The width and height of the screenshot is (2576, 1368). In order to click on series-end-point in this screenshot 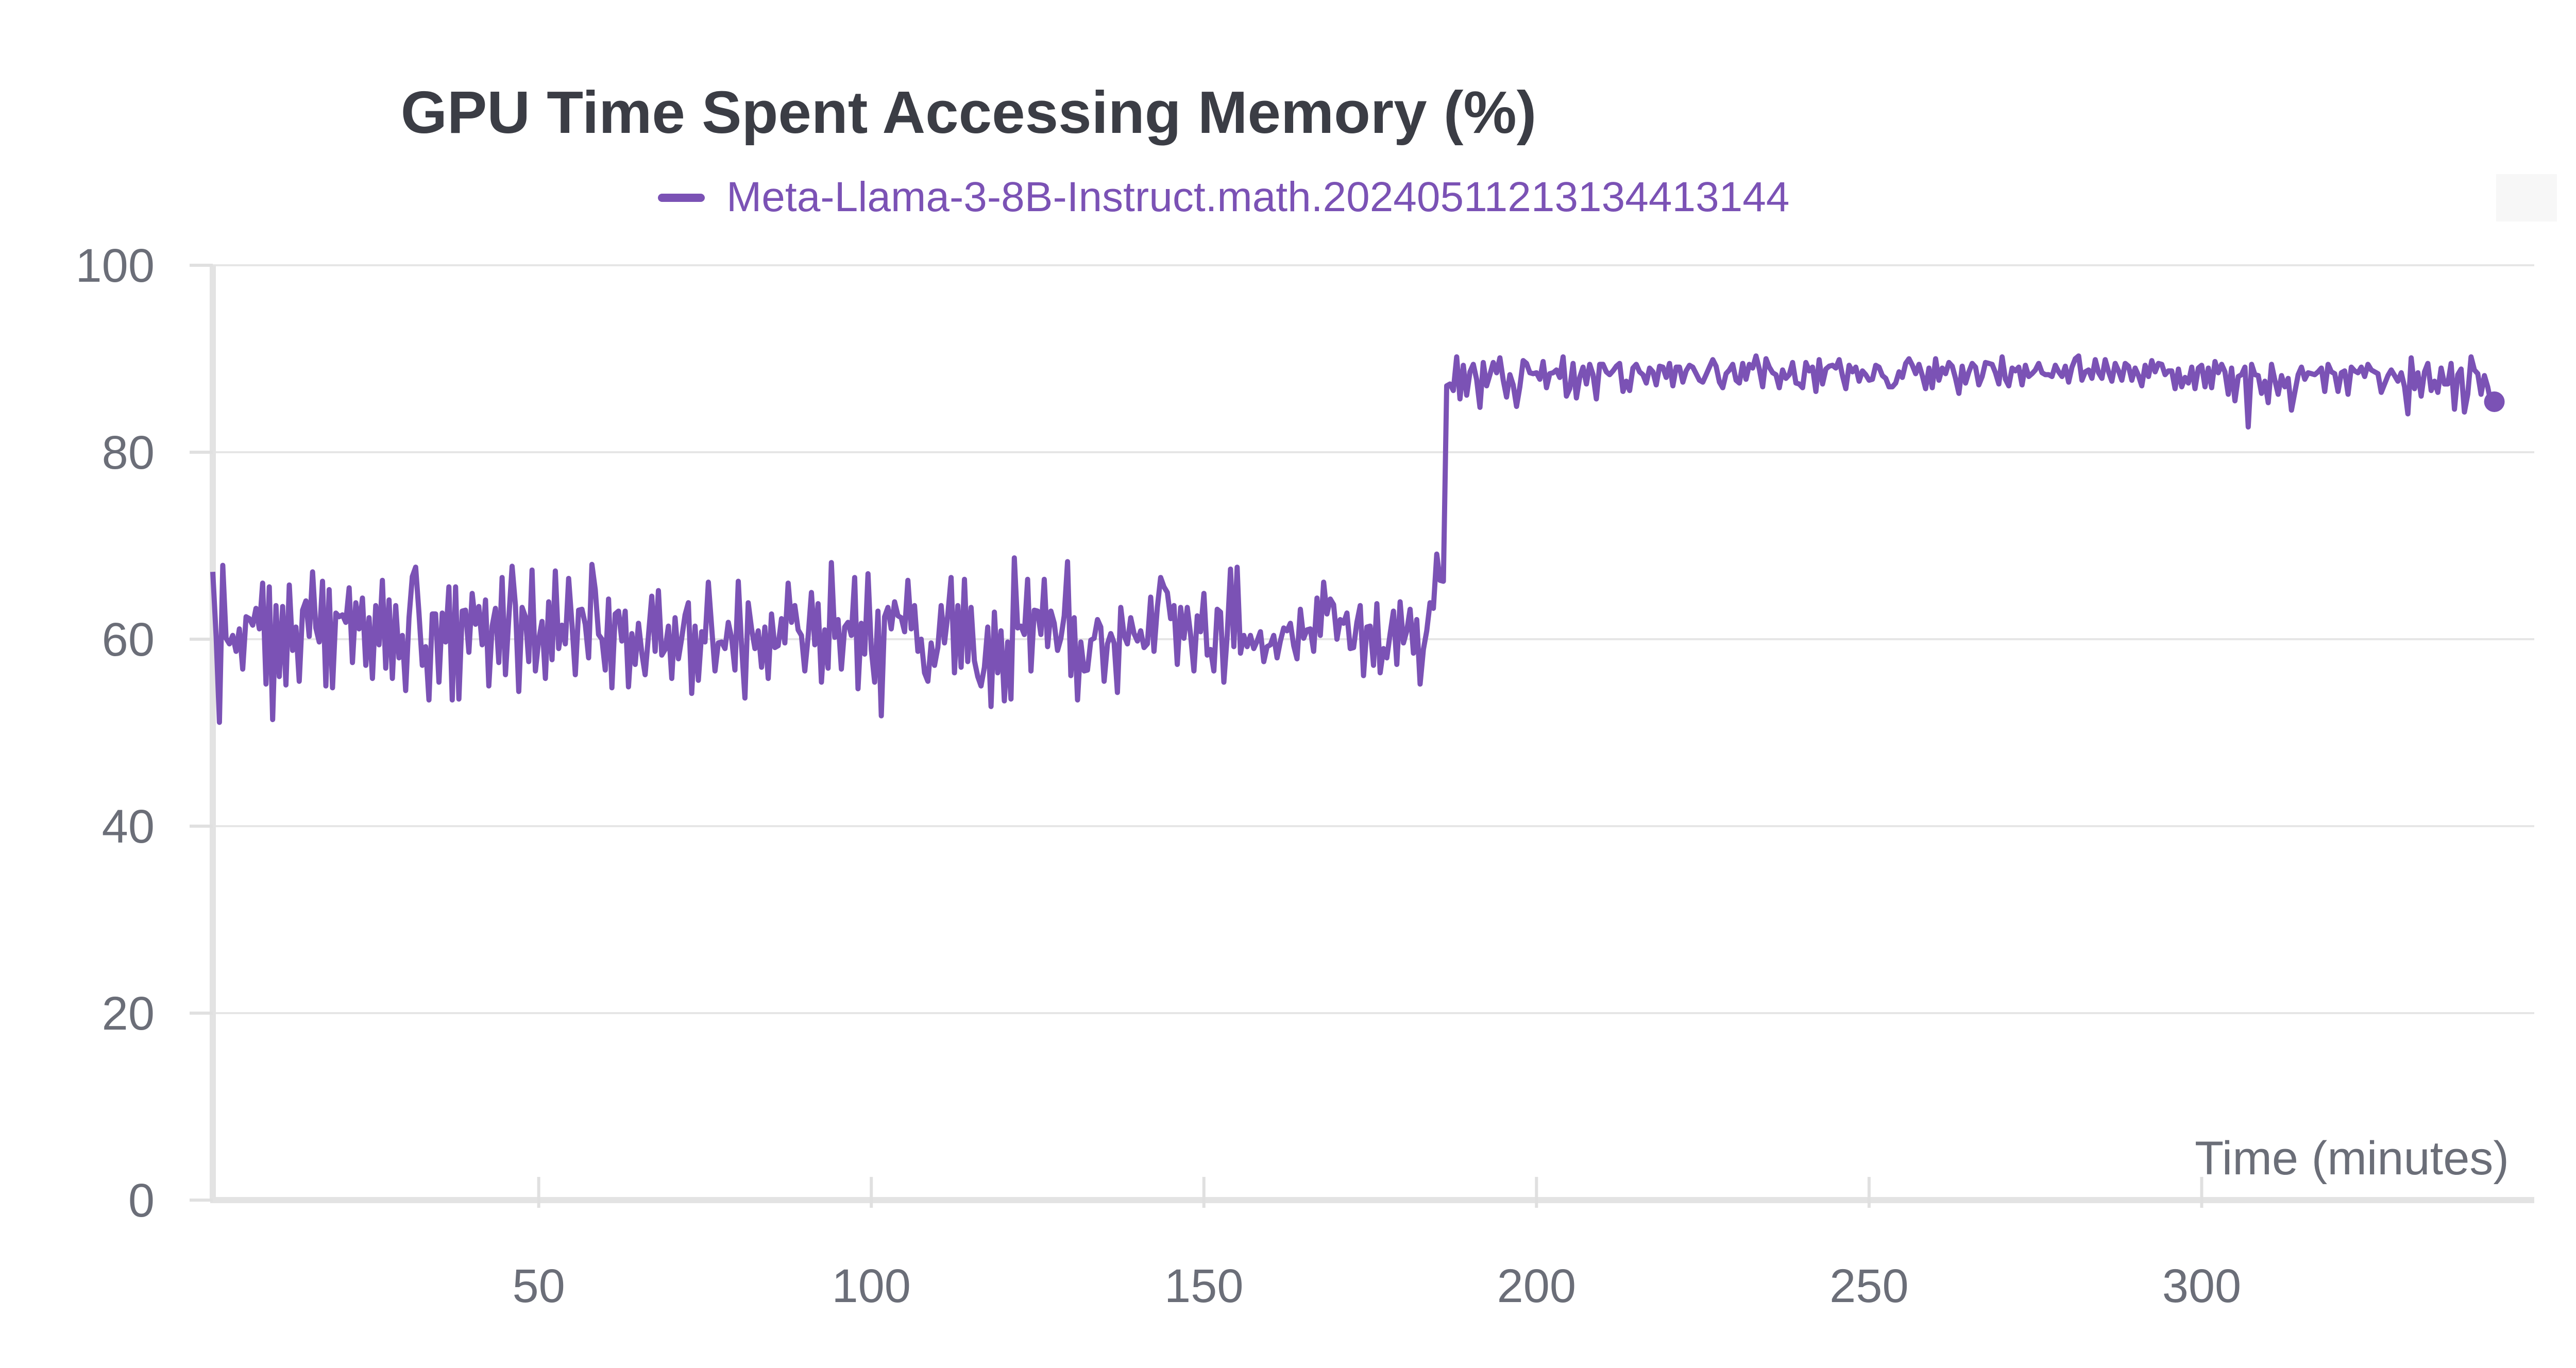, I will do `click(2494, 401)`.